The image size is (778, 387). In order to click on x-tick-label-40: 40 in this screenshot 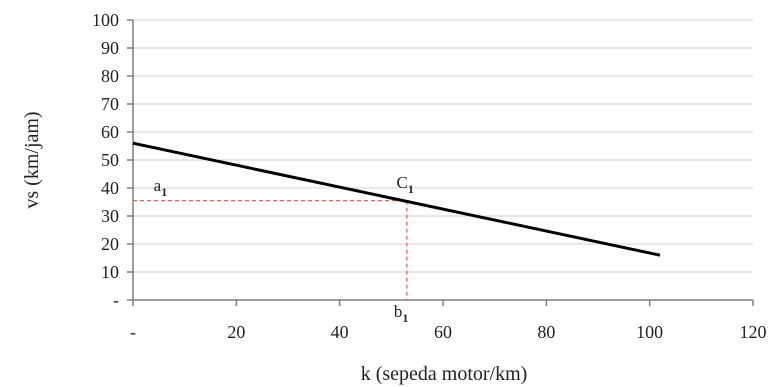, I will do `click(340, 332)`.